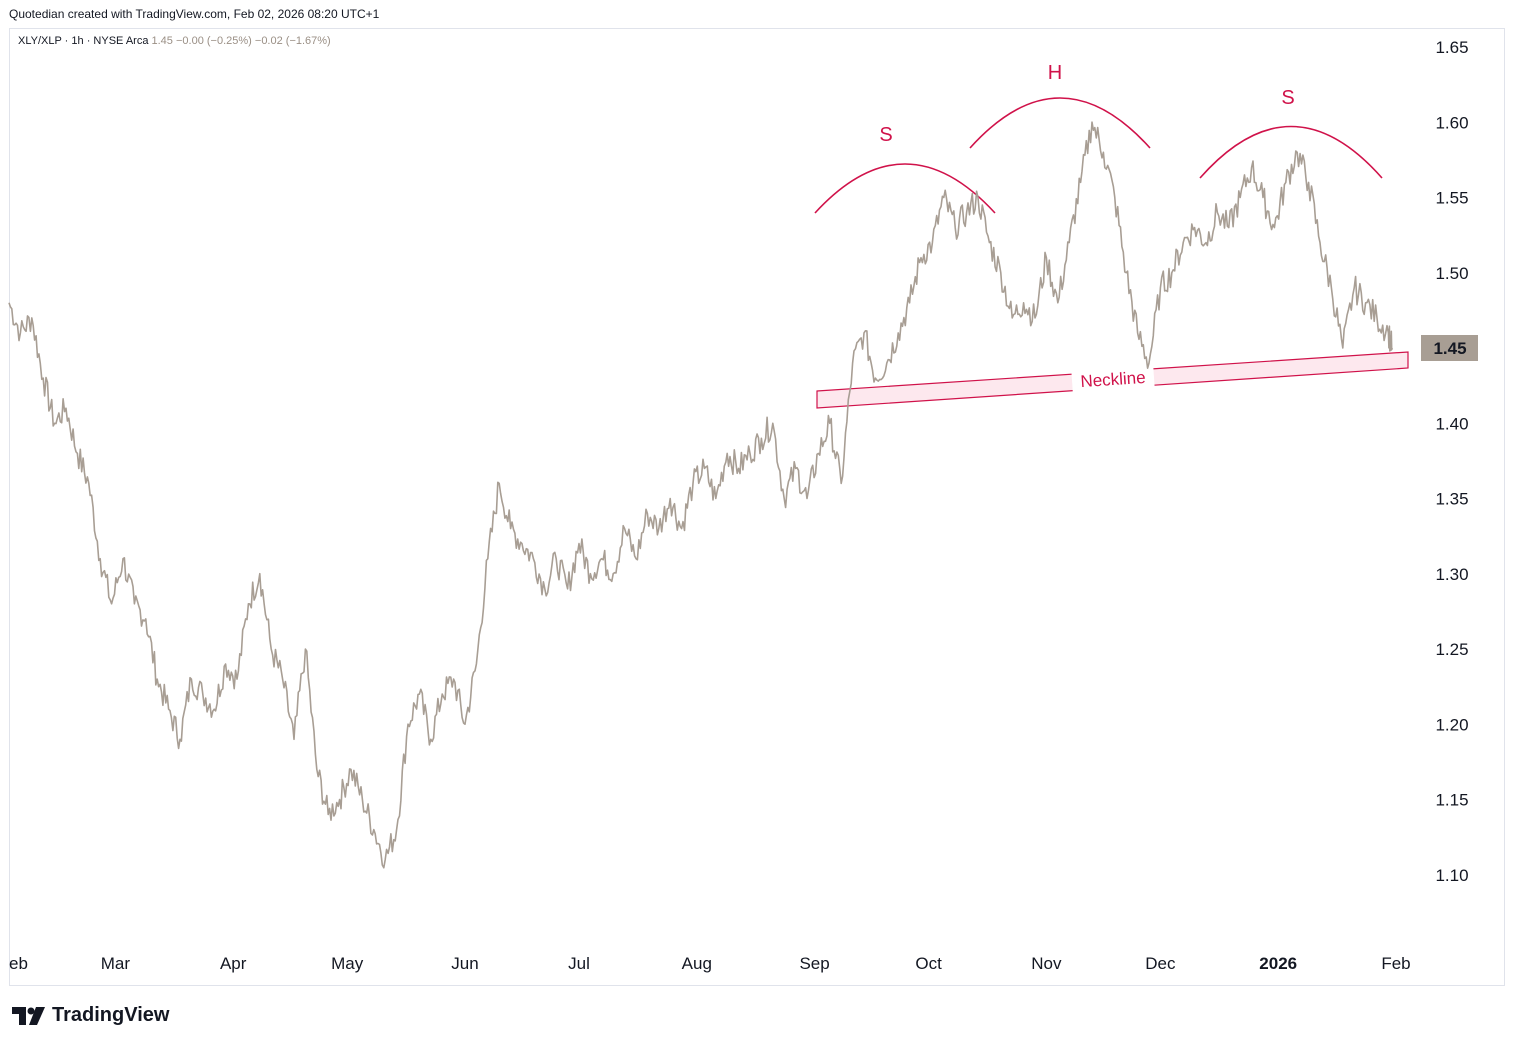 The width and height of the screenshot is (1515, 1046). What do you see at coordinates (579, 963) in the screenshot?
I see `x-tick-label: Jul` at bounding box center [579, 963].